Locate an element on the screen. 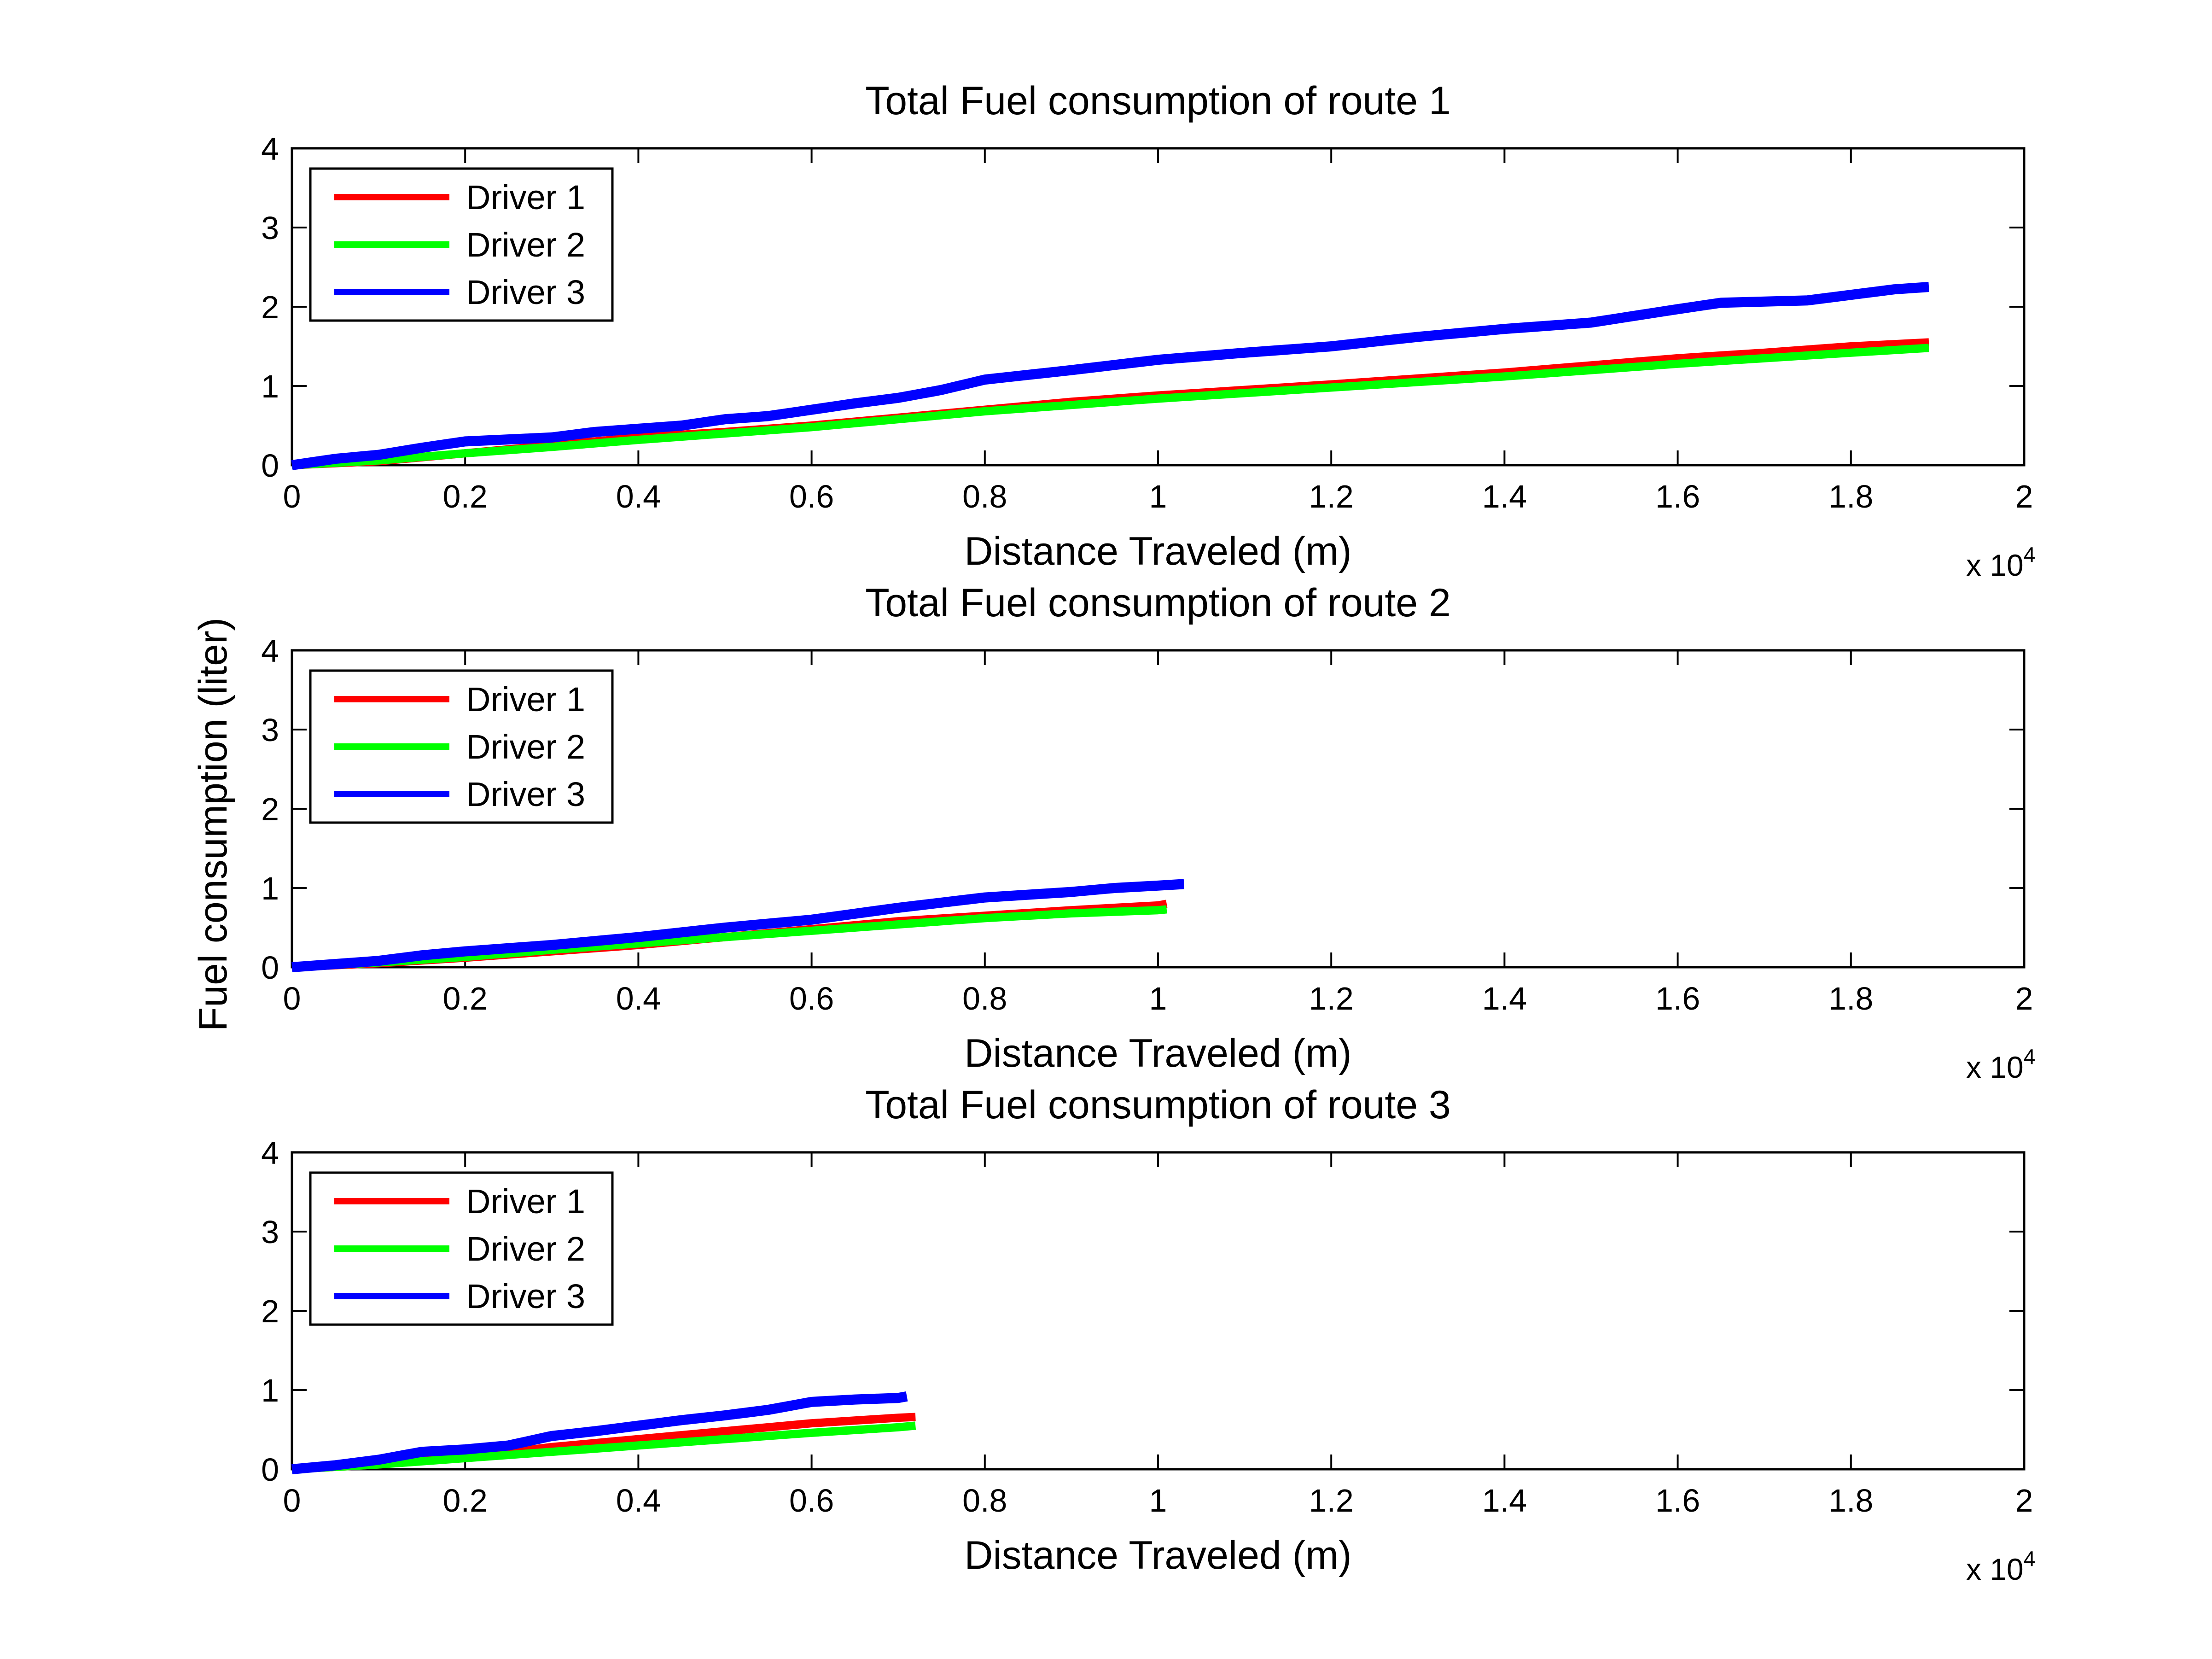 This screenshot has height=1659, width=2212. chart-title: Total Fuel consumption of route 2 is located at coordinates (1158, 603).